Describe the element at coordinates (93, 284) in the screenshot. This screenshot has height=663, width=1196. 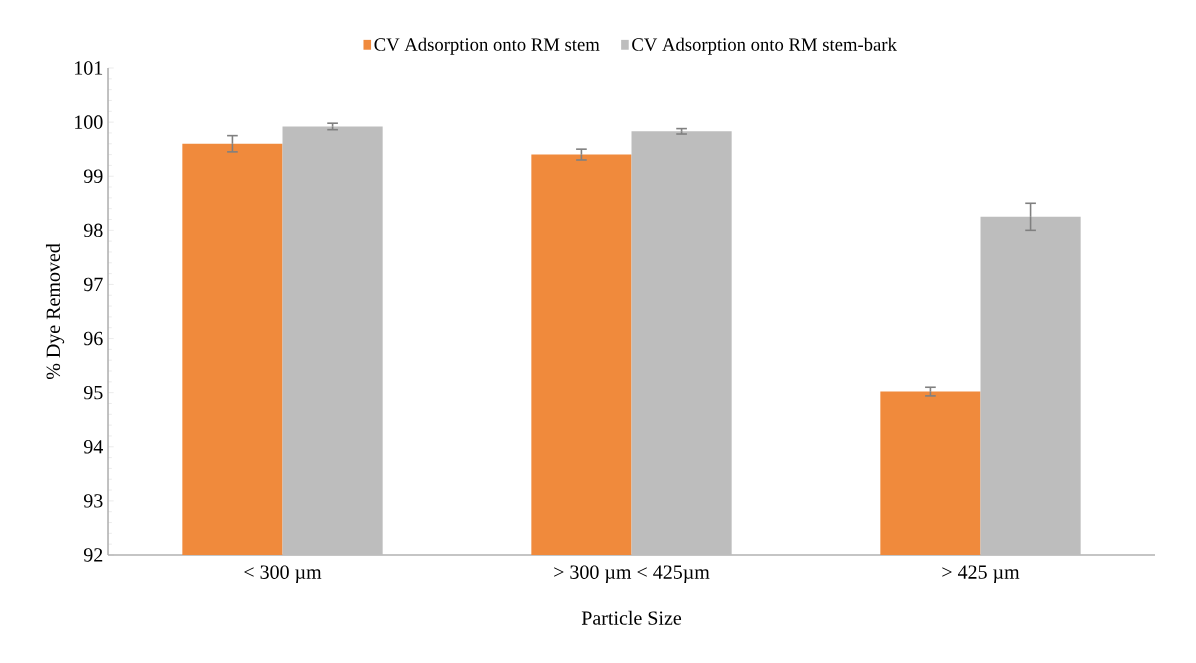
I see `y-tick-label: 97` at that location.